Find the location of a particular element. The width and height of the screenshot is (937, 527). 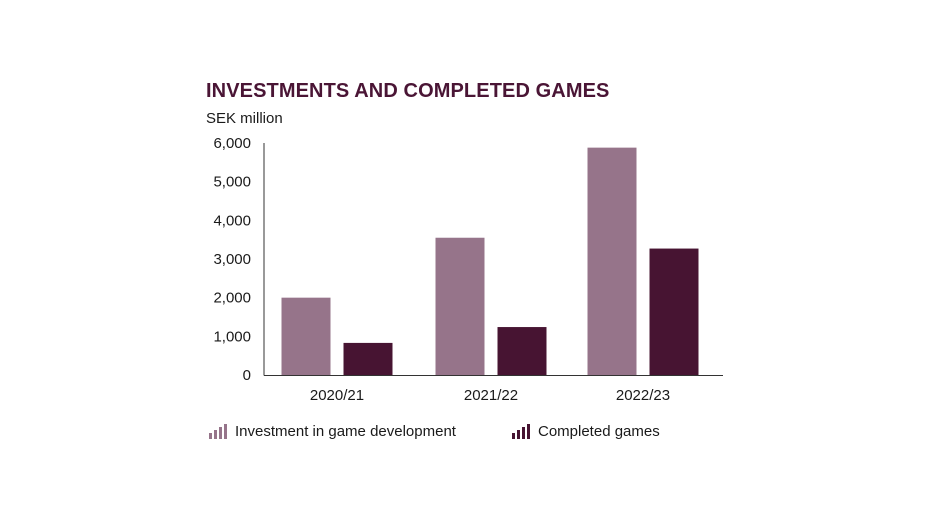

y-tick-label: 6,000 is located at coordinates (232, 143).